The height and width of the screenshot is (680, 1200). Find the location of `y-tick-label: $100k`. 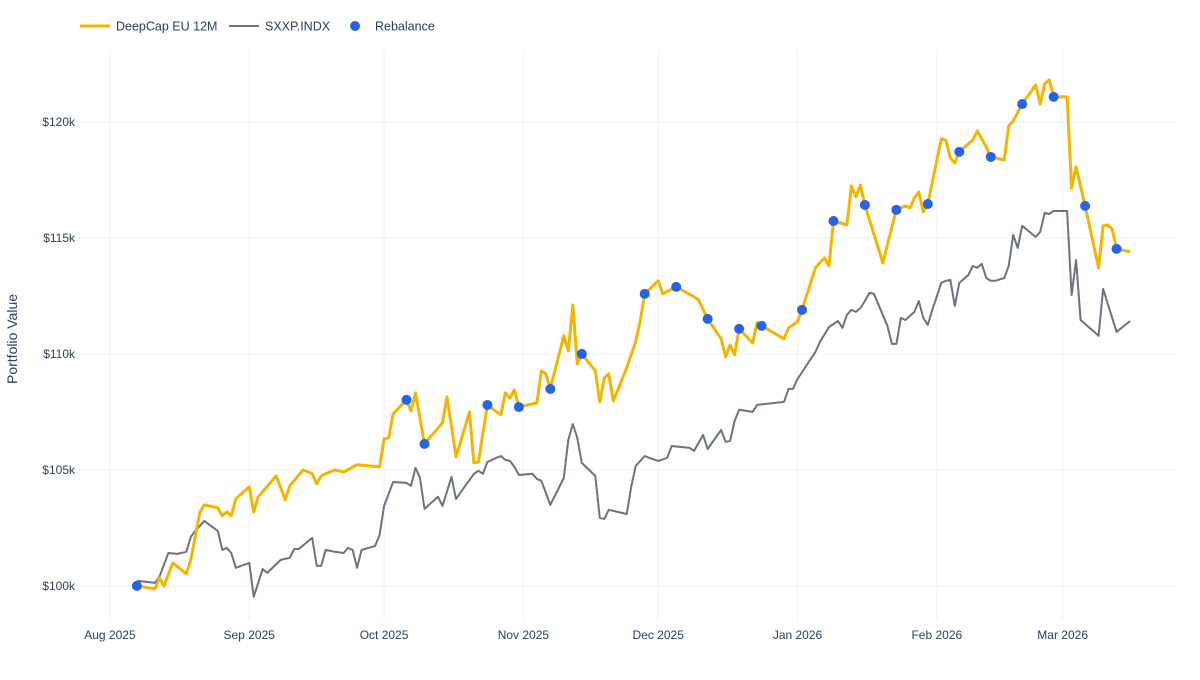

y-tick-label: $100k is located at coordinates (59, 586).